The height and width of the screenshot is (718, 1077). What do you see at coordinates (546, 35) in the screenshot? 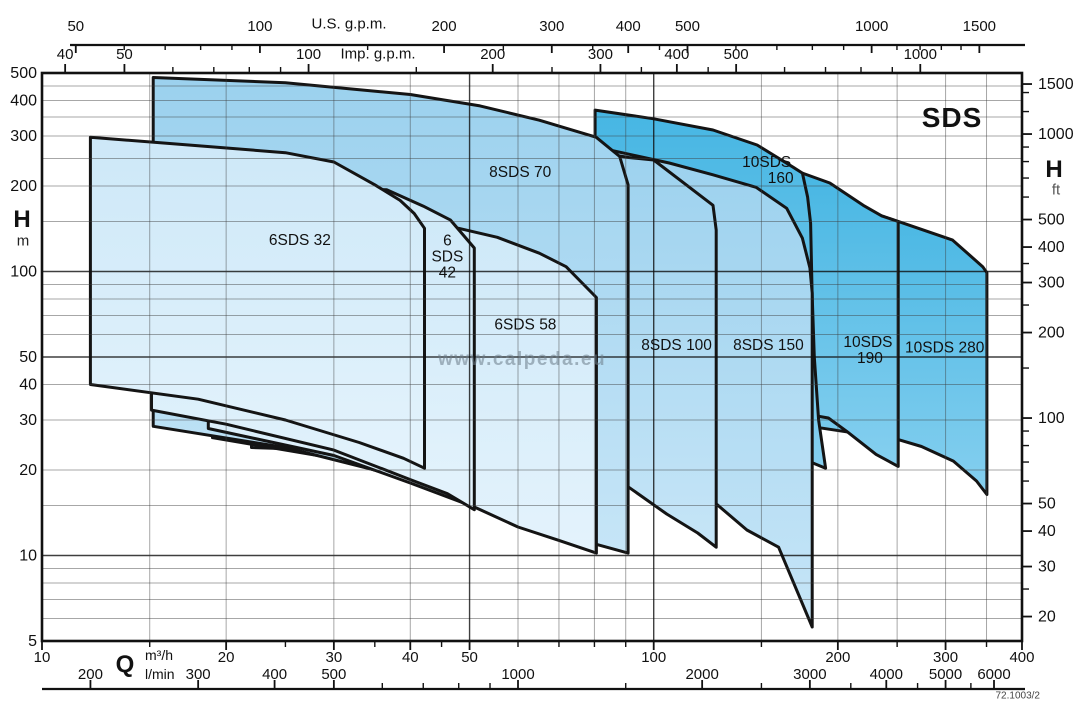
I see `us-gpm-axis: 50 100 200 300 400 500 1000 1500` at bounding box center [546, 35].